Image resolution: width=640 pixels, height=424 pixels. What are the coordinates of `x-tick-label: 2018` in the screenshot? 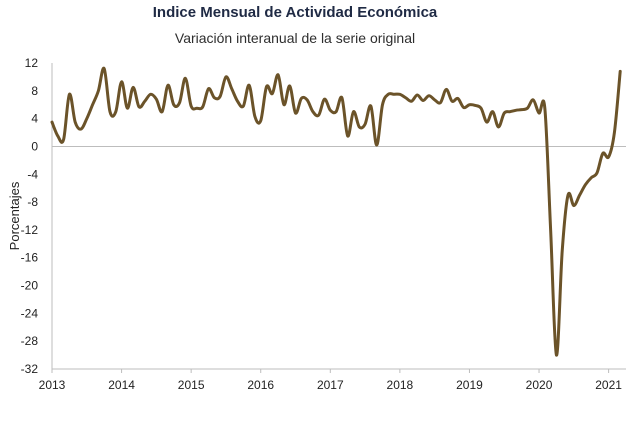 It's located at (400, 385).